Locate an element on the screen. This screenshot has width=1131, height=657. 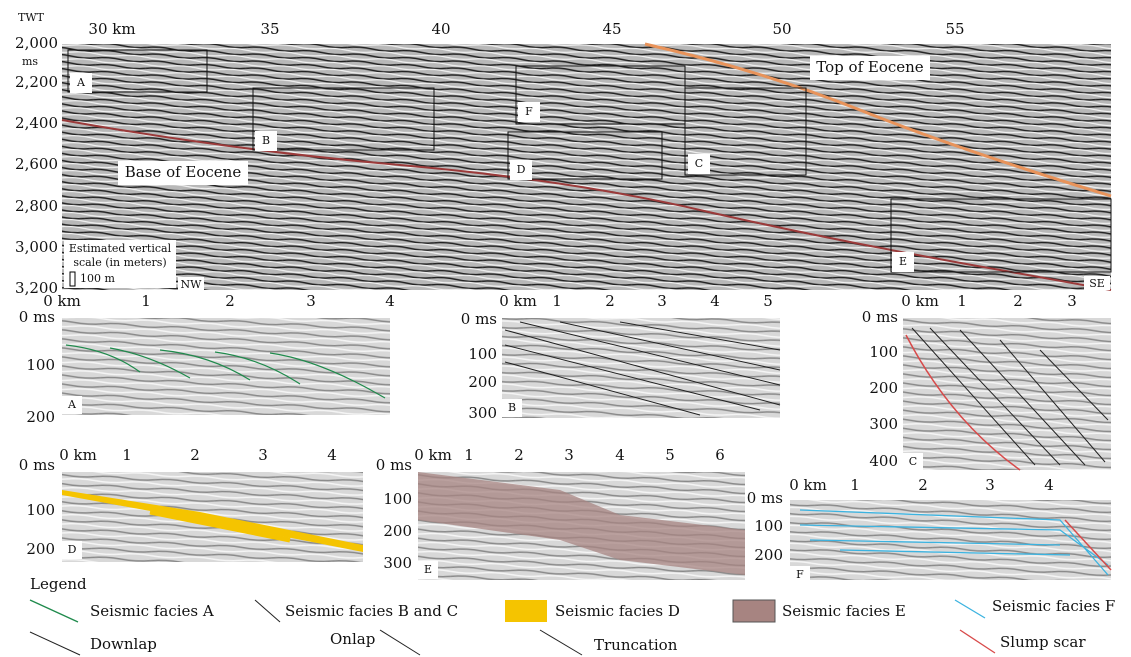
y-tick-label: 300 is located at coordinates (482, 413).